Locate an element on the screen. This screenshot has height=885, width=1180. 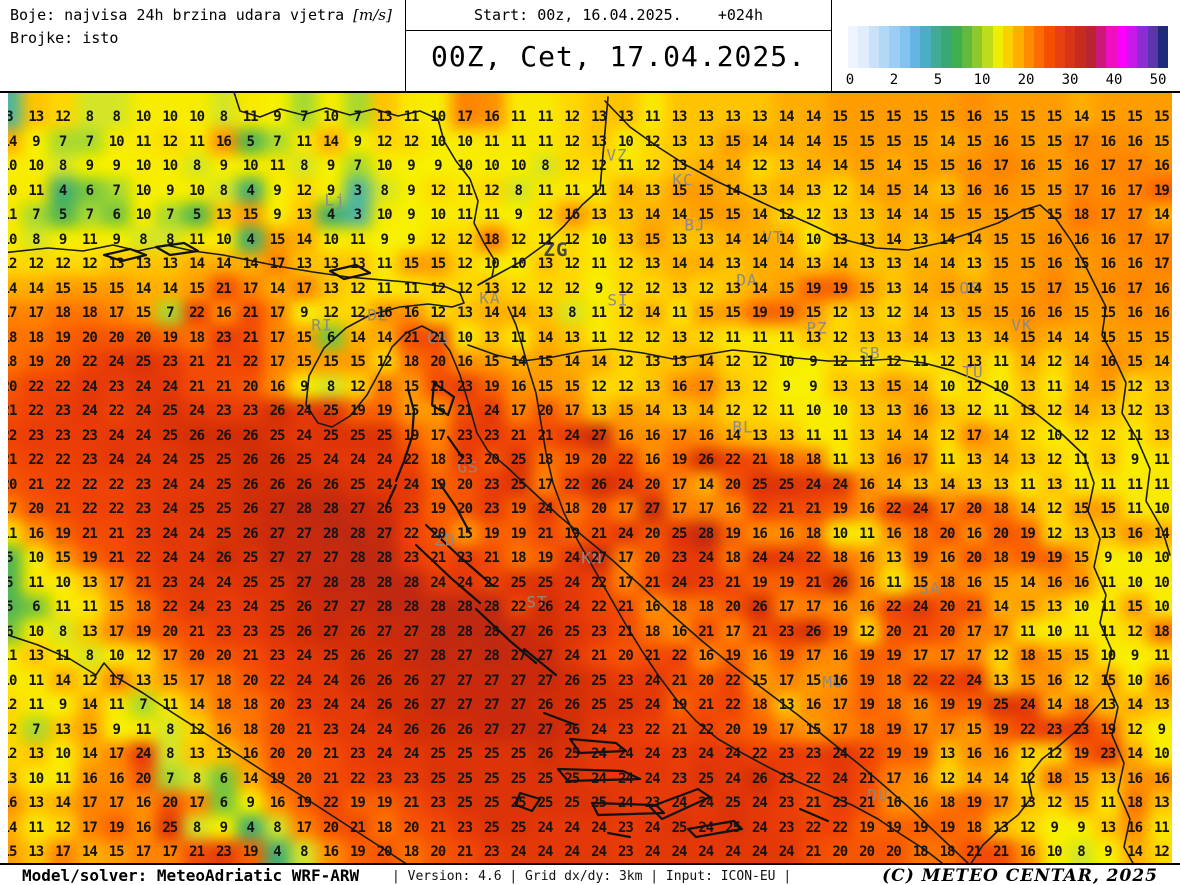
grid-value: 20 is located at coordinates (143, 778).